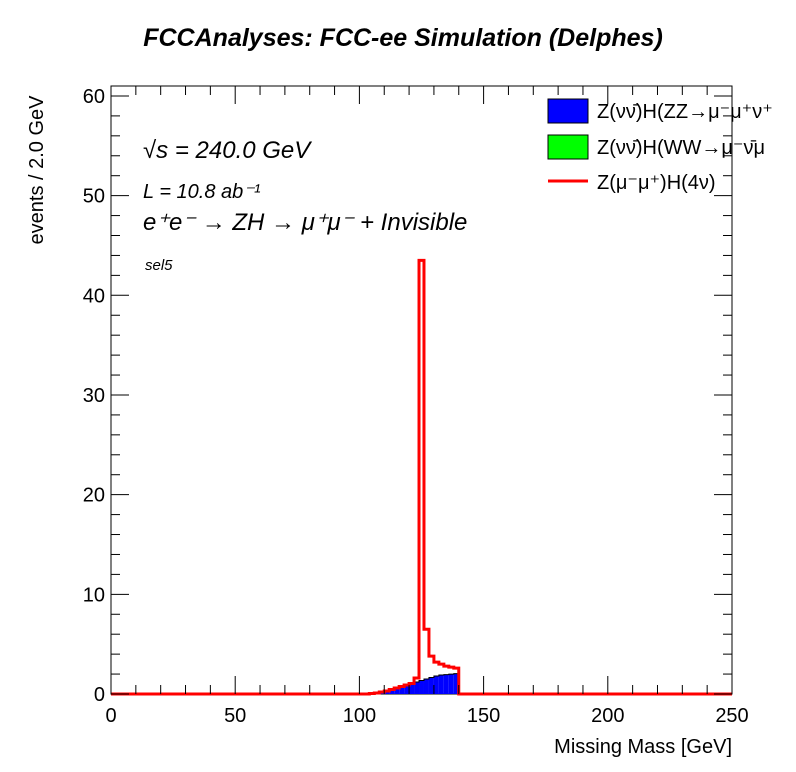  I want to click on legend-label-ww: Z(νν̄)H(WW→μ⁻ν̄μ, so click(681, 148).